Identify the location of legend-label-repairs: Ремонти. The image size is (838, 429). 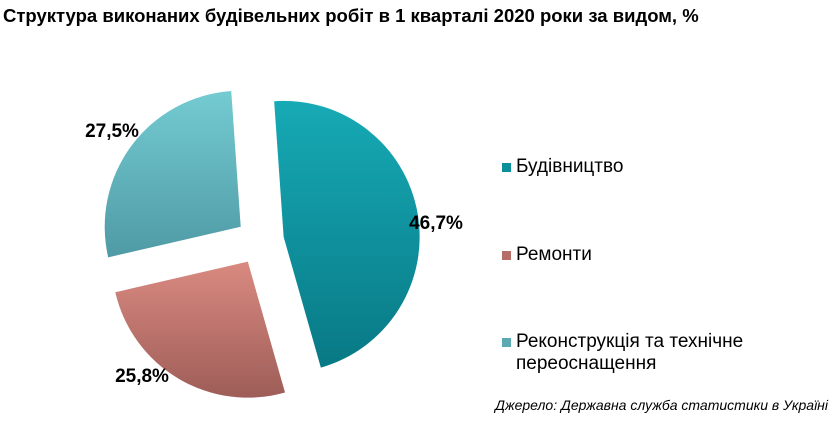
(554, 254).